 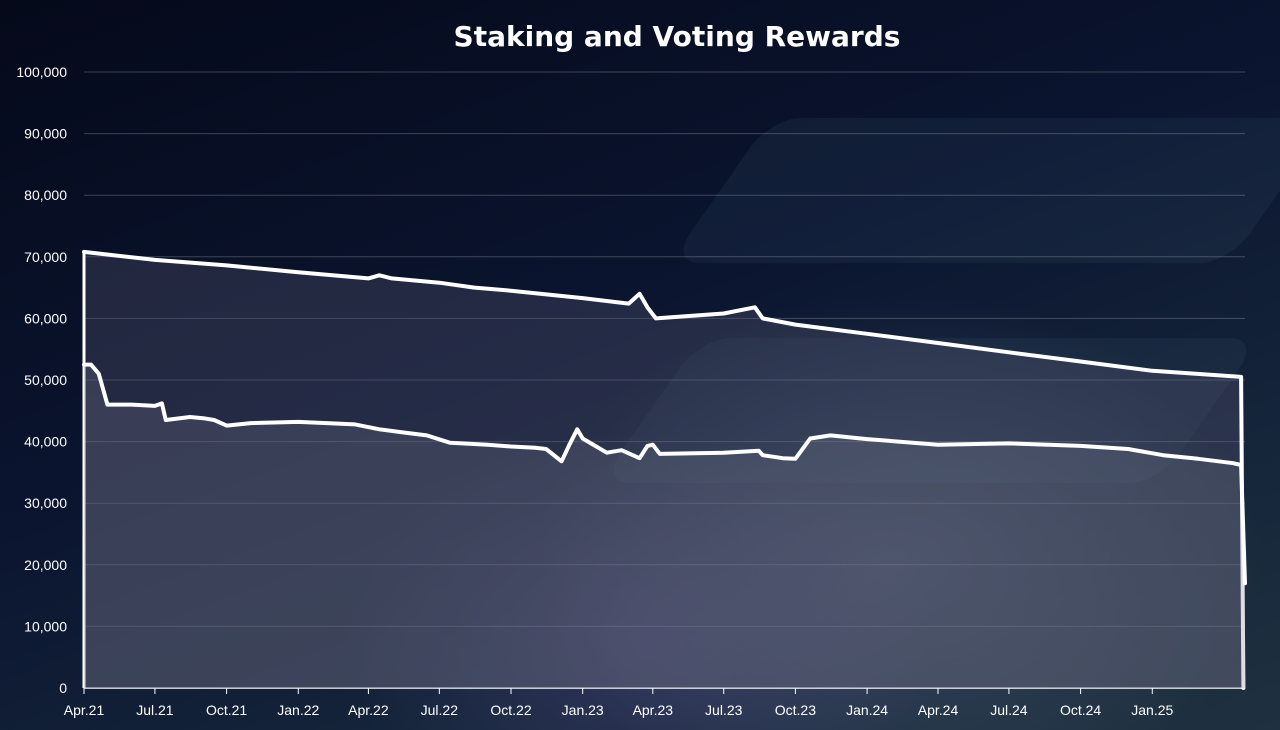 I want to click on x-tick-label: Oct.21, so click(x=226, y=710).